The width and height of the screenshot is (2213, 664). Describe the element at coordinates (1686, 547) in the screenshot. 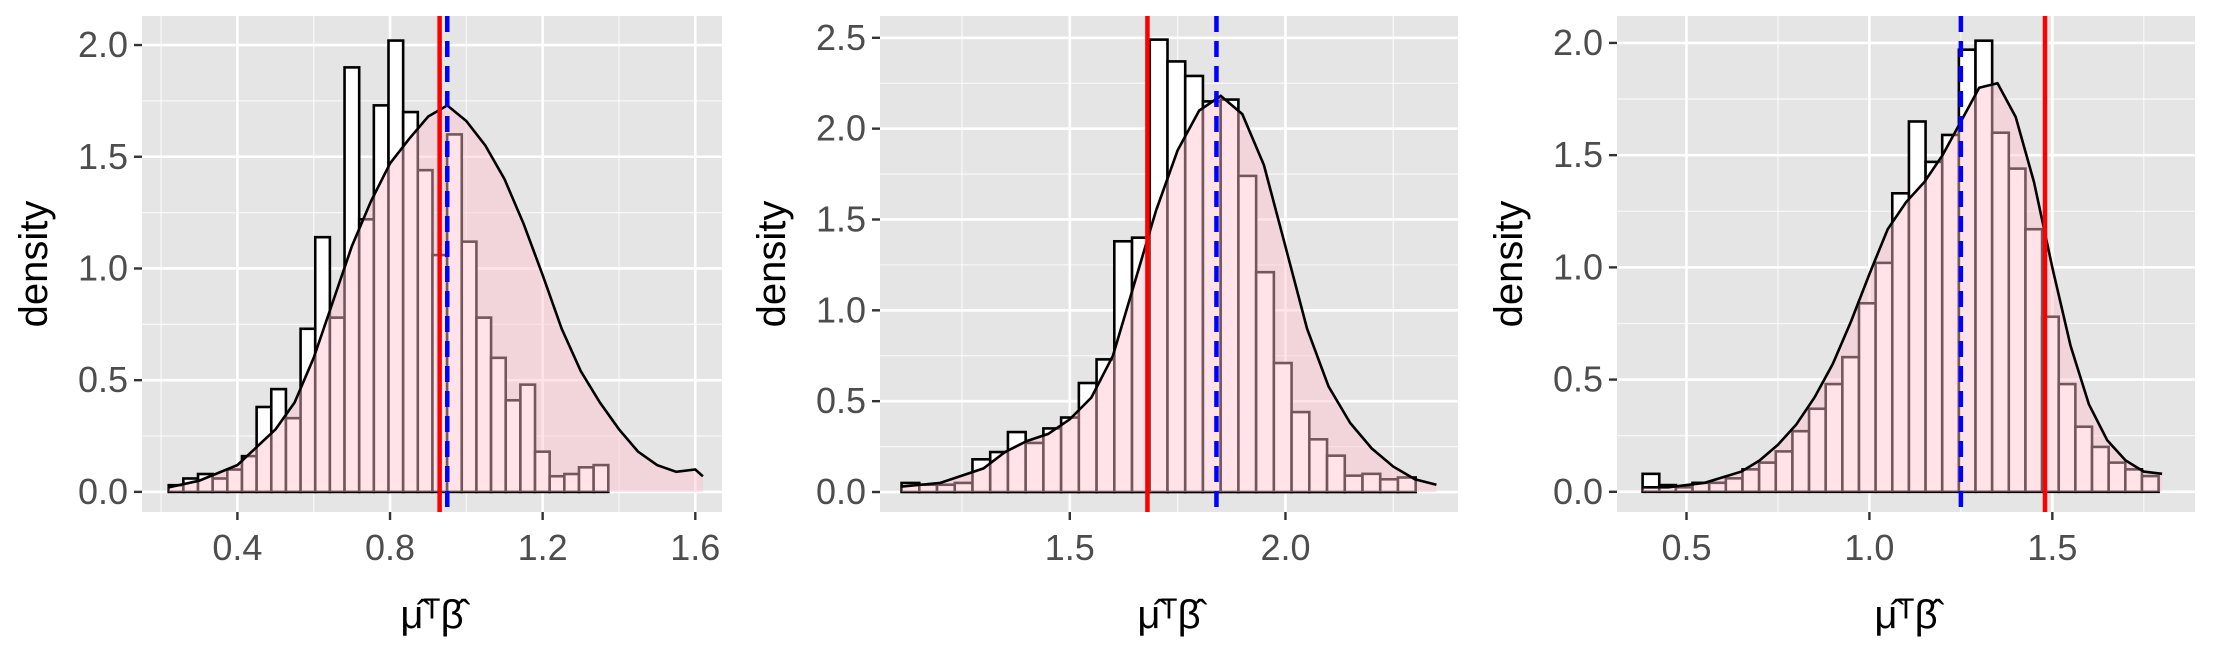

I see `x-tick-label: 0.5` at that location.